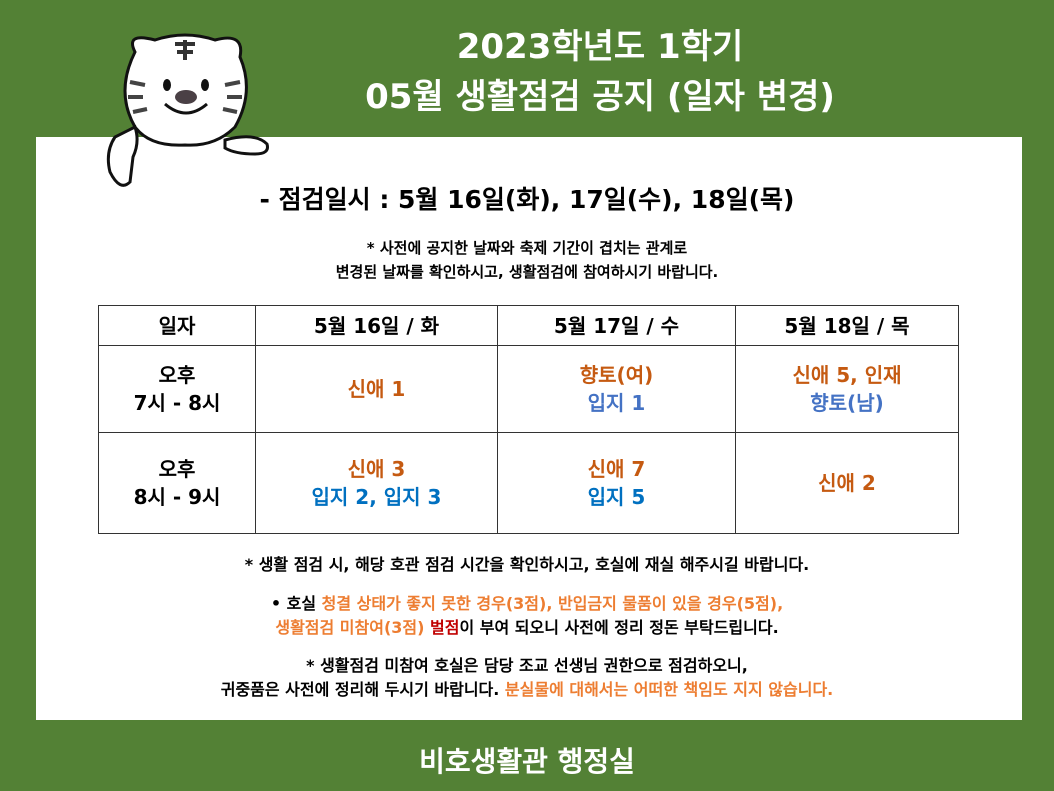 The image size is (1054, 791). What do you see at coordinates (177, 389) in the screenshot?
I see `time-cell: 오후 7시 - 8시` at bounding box center [177, 389].